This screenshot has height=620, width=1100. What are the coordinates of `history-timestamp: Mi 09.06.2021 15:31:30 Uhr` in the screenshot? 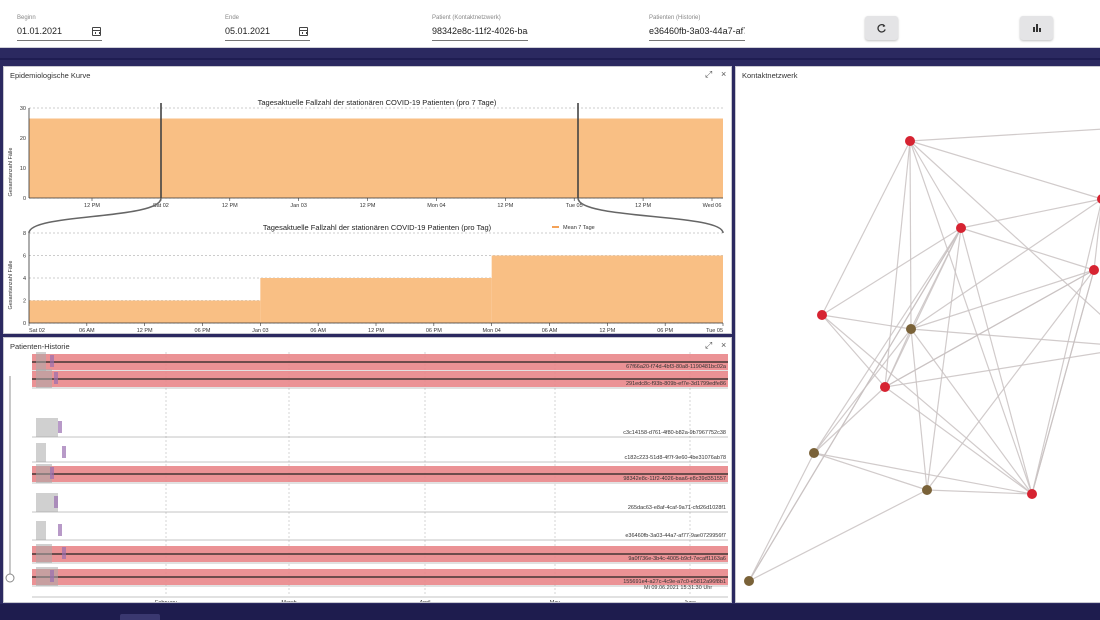 It's located at (678, 588).